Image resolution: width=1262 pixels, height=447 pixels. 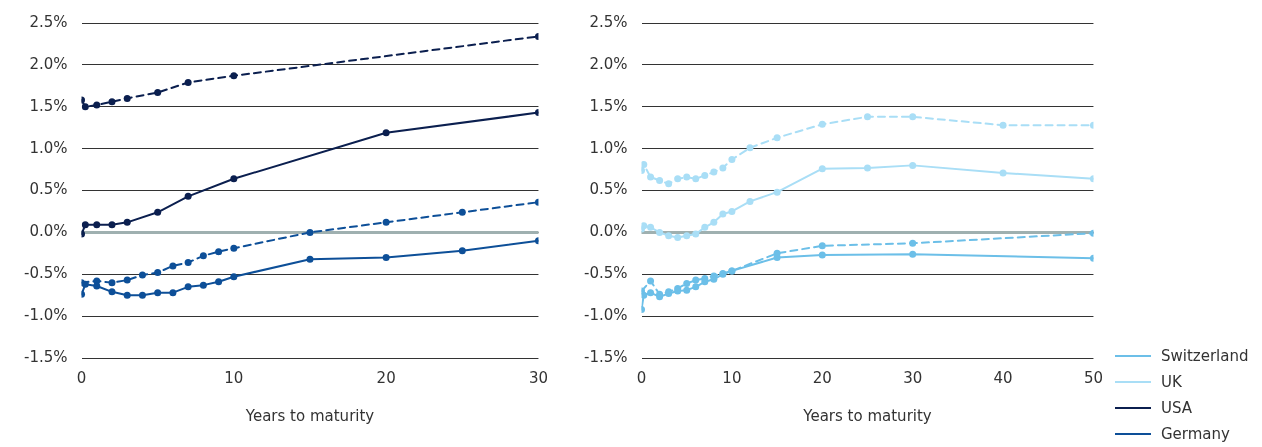 I want to click on legend-label: Switzerland, so click(x=1205, y=356).